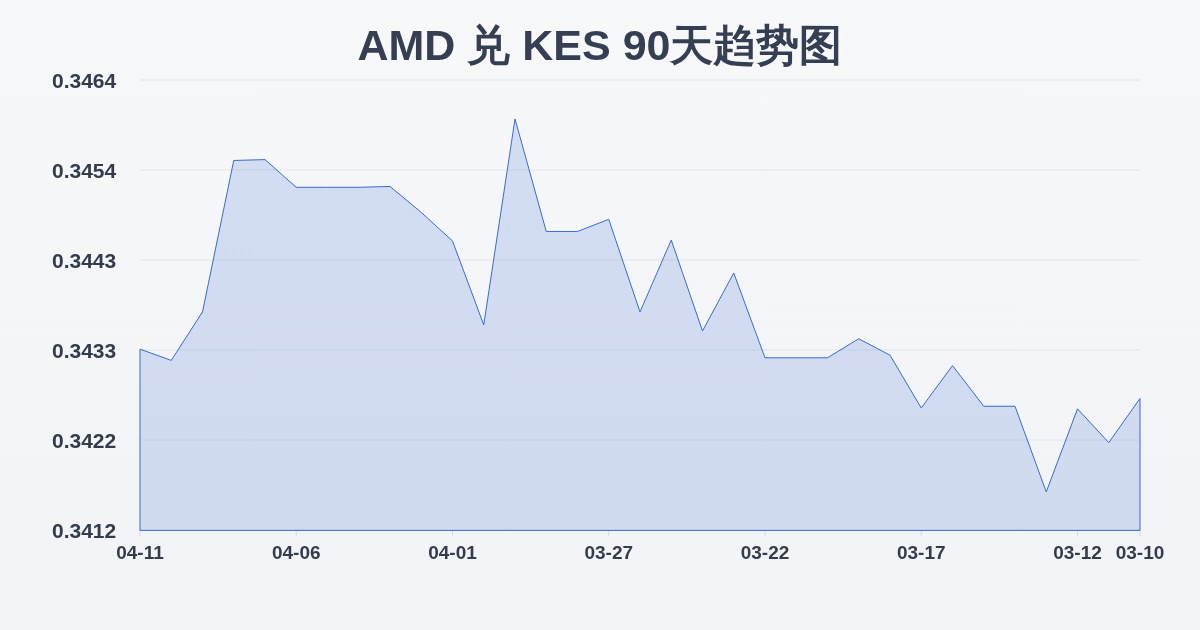 This screenshot has height=630, width=1200. Describe the element at coordinates (296, 552) in the screenshot. I see `x-tick-label: 04-06` at that location.